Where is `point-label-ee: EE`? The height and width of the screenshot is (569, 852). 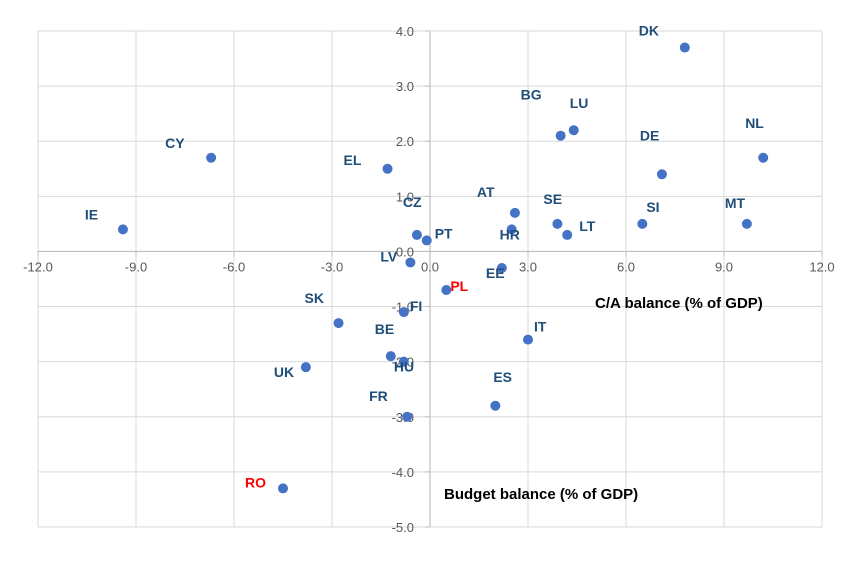
point-label-ee: EE is located at coordinates (495, 273).